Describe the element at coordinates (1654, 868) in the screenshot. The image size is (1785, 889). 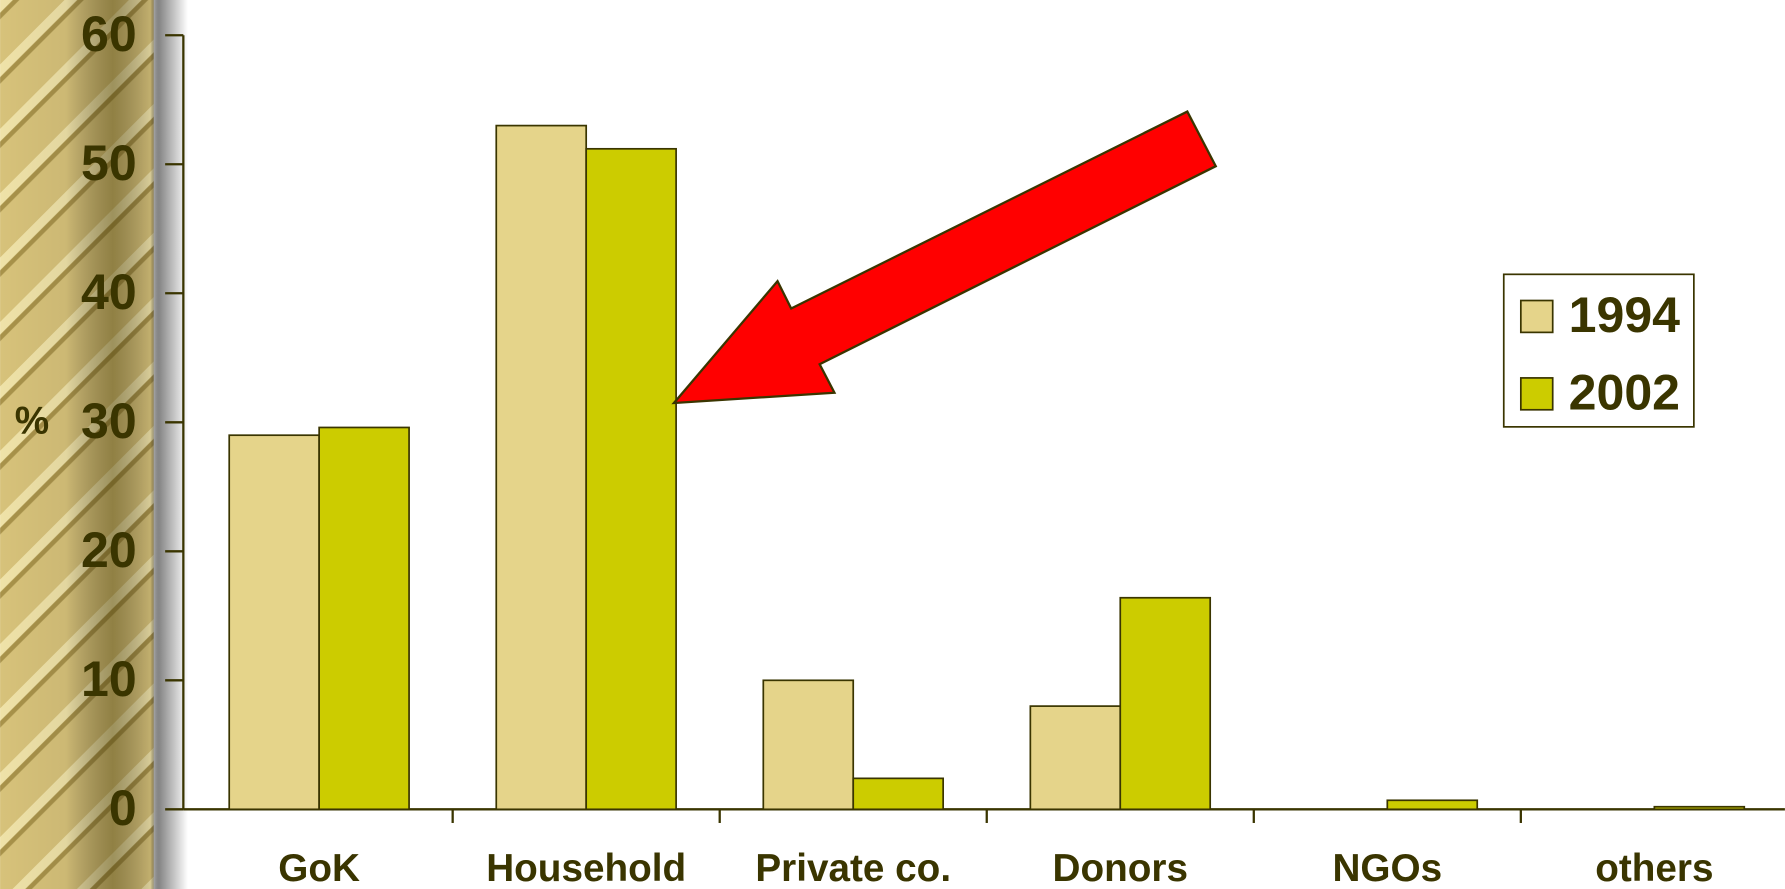
I see `x-tick-label: others` at that location.